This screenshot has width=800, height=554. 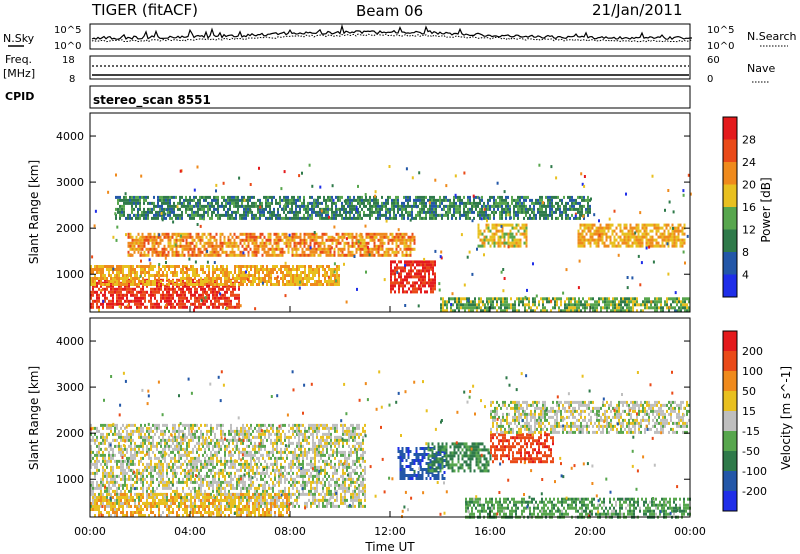 I want to click on freq-label-2: [MHz], so click(x=19, y=73).